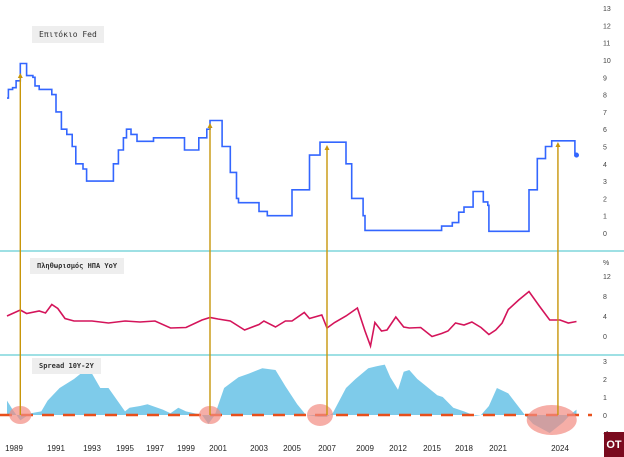 This screenshot has height=457, width=624. Describe the element at coordinates (259, 448) in the screenshot. I see `x-tick-label: 2003` at that location.